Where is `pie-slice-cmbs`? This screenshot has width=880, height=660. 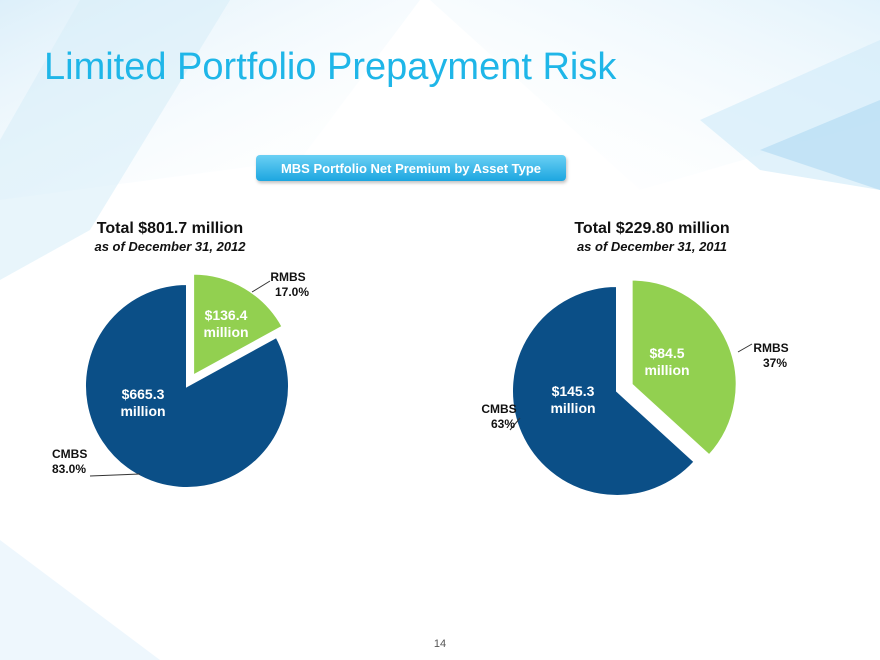 pie-slice-cmbs is located at coordinates (603, 390).